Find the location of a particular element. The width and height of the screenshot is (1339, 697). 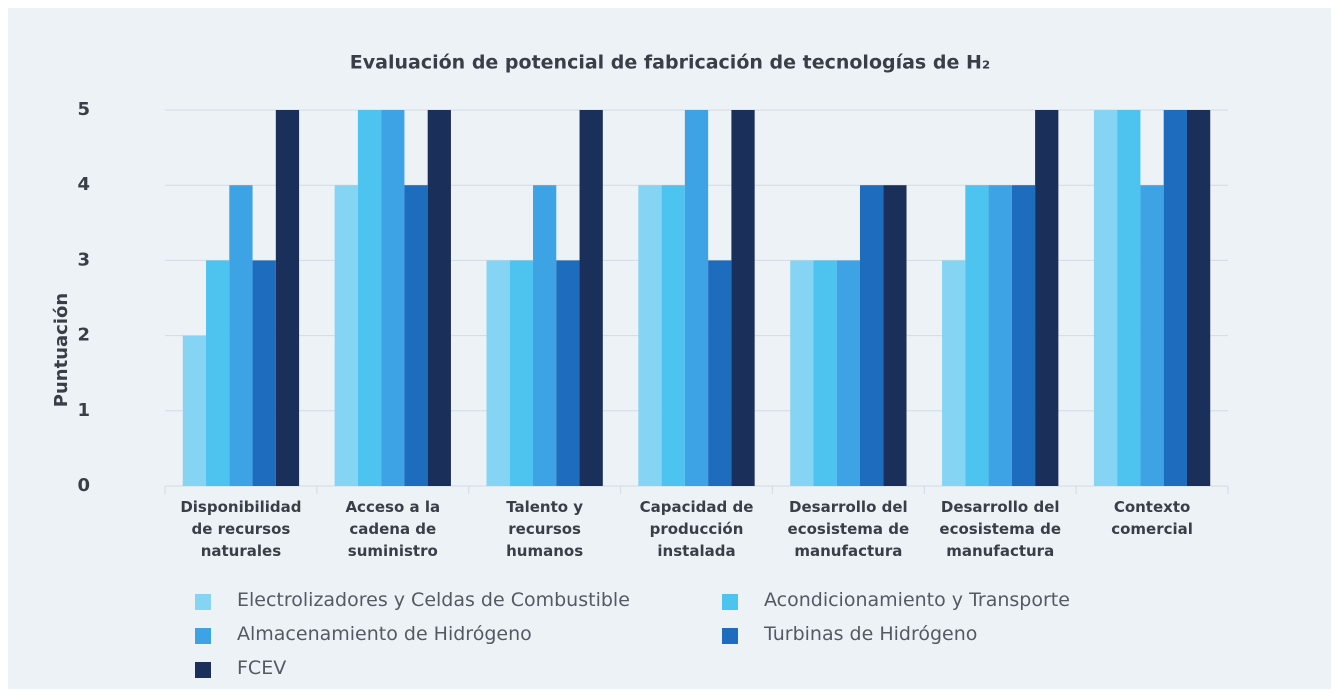

x-tick-label: Acceso a la cadena de suministro is located at coordinates (393, 529).